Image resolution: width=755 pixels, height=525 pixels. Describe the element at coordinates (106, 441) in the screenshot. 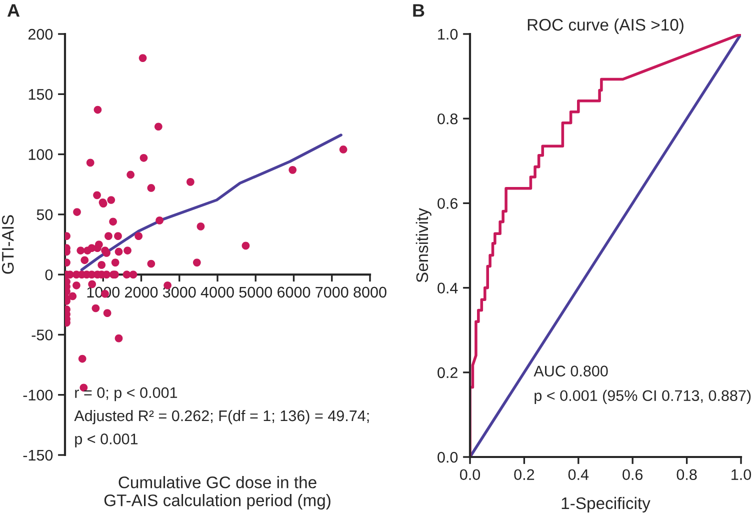

I see `annotation: p < 0.001` at that location.